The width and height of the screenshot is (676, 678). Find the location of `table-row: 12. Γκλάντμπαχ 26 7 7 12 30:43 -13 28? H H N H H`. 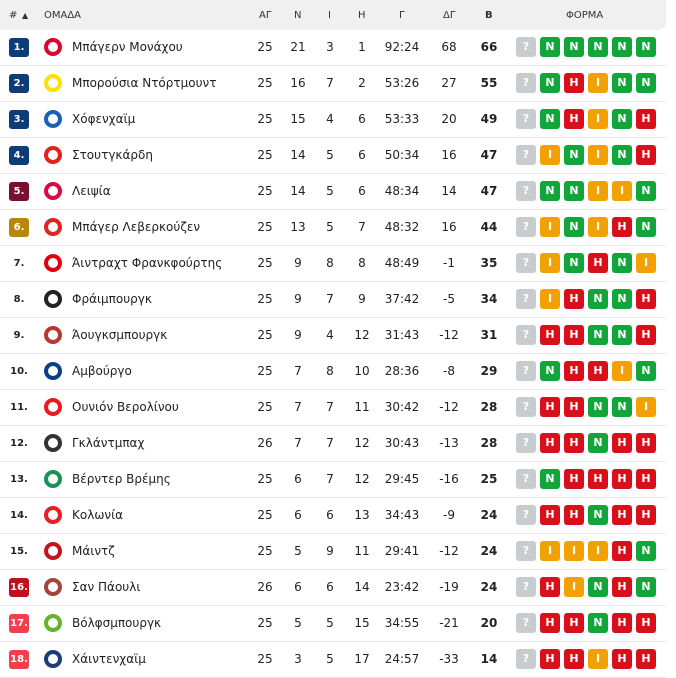

table-row: 12. Γκλάντμπαχ 26 7 7 12 30:43 -13 28? H H N H H is located at coordinates (333, 444).